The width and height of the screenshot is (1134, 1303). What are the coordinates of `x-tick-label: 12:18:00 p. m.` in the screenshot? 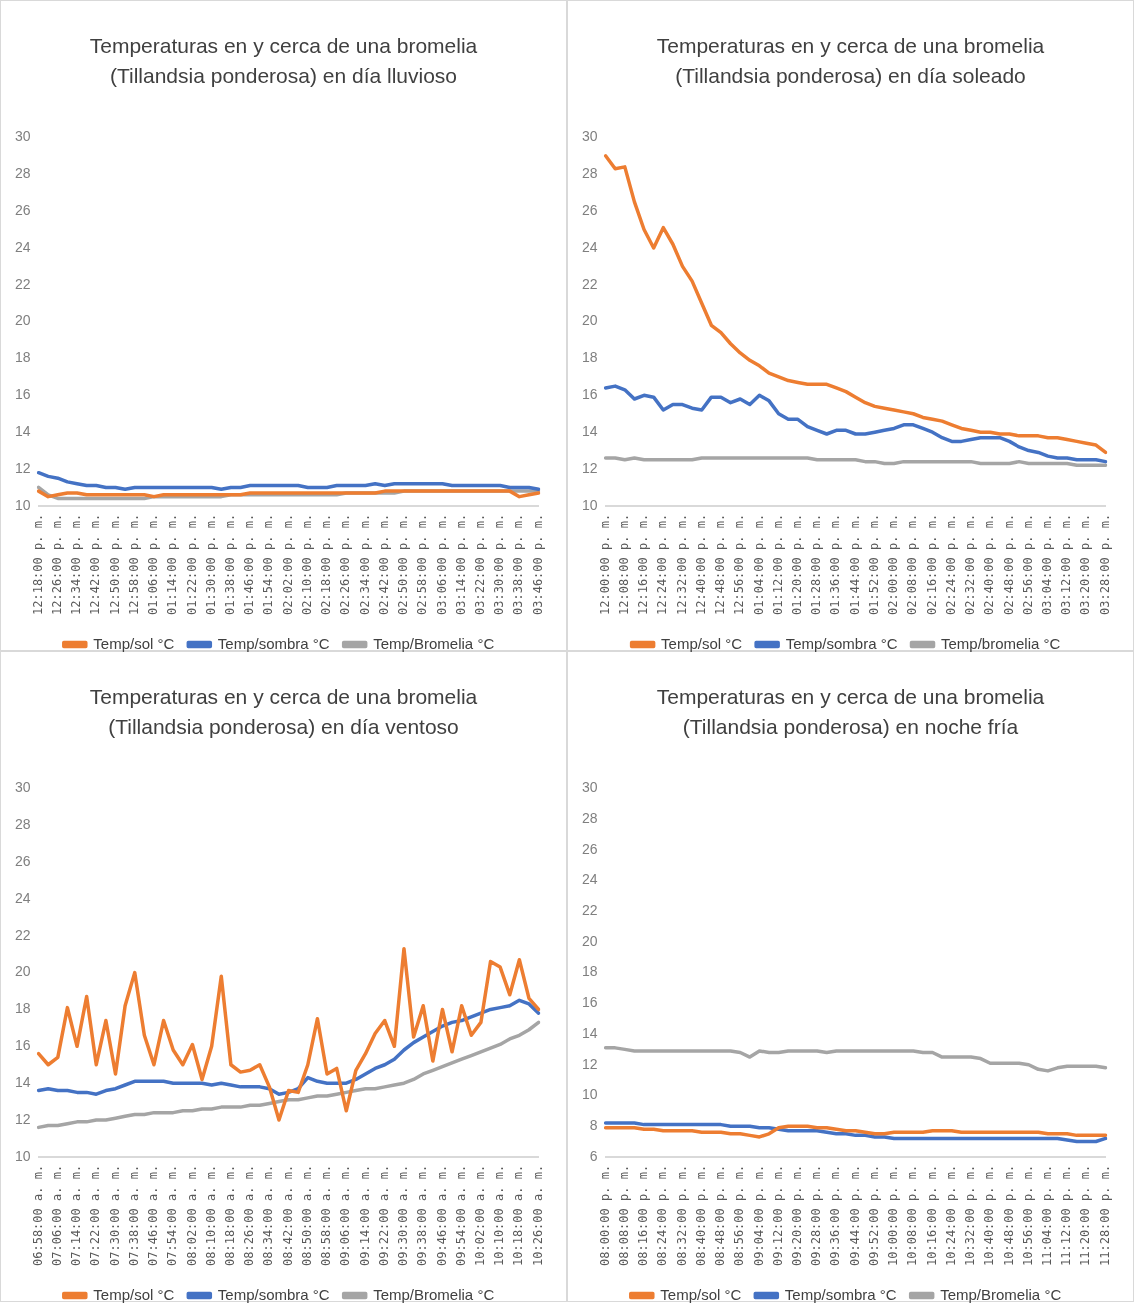 It's located at (37, 564).